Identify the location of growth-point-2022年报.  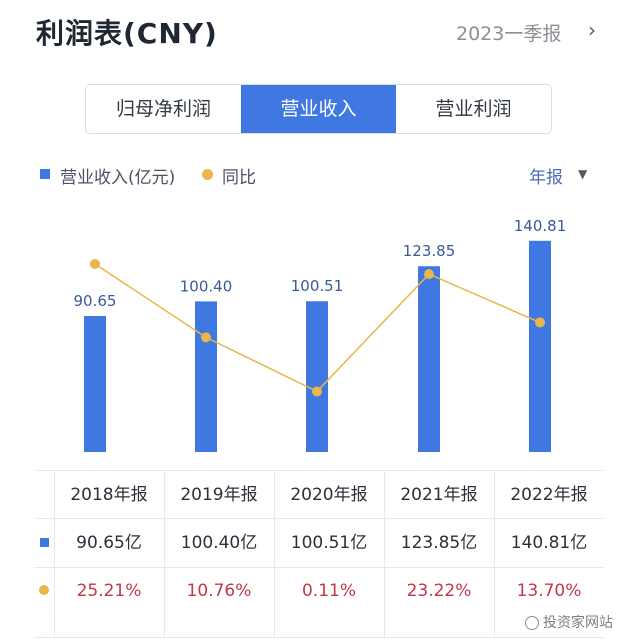
(540, 322).